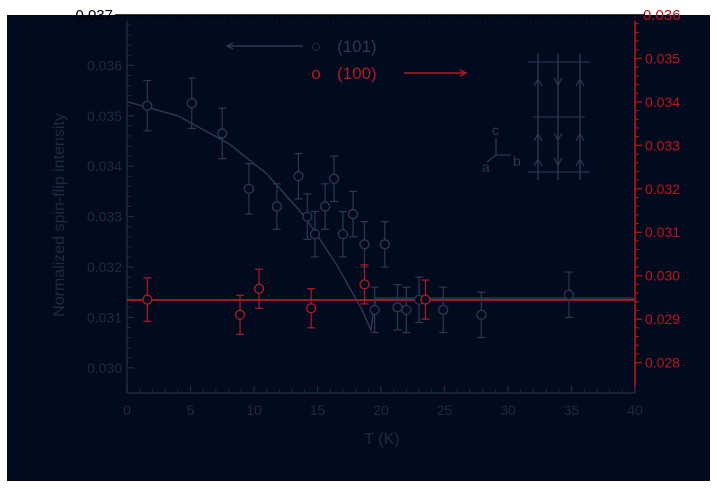  Describe the element at coordinates (662, 363) in the screenshot. I see `y-right-tick-label: 0.028` at that location.